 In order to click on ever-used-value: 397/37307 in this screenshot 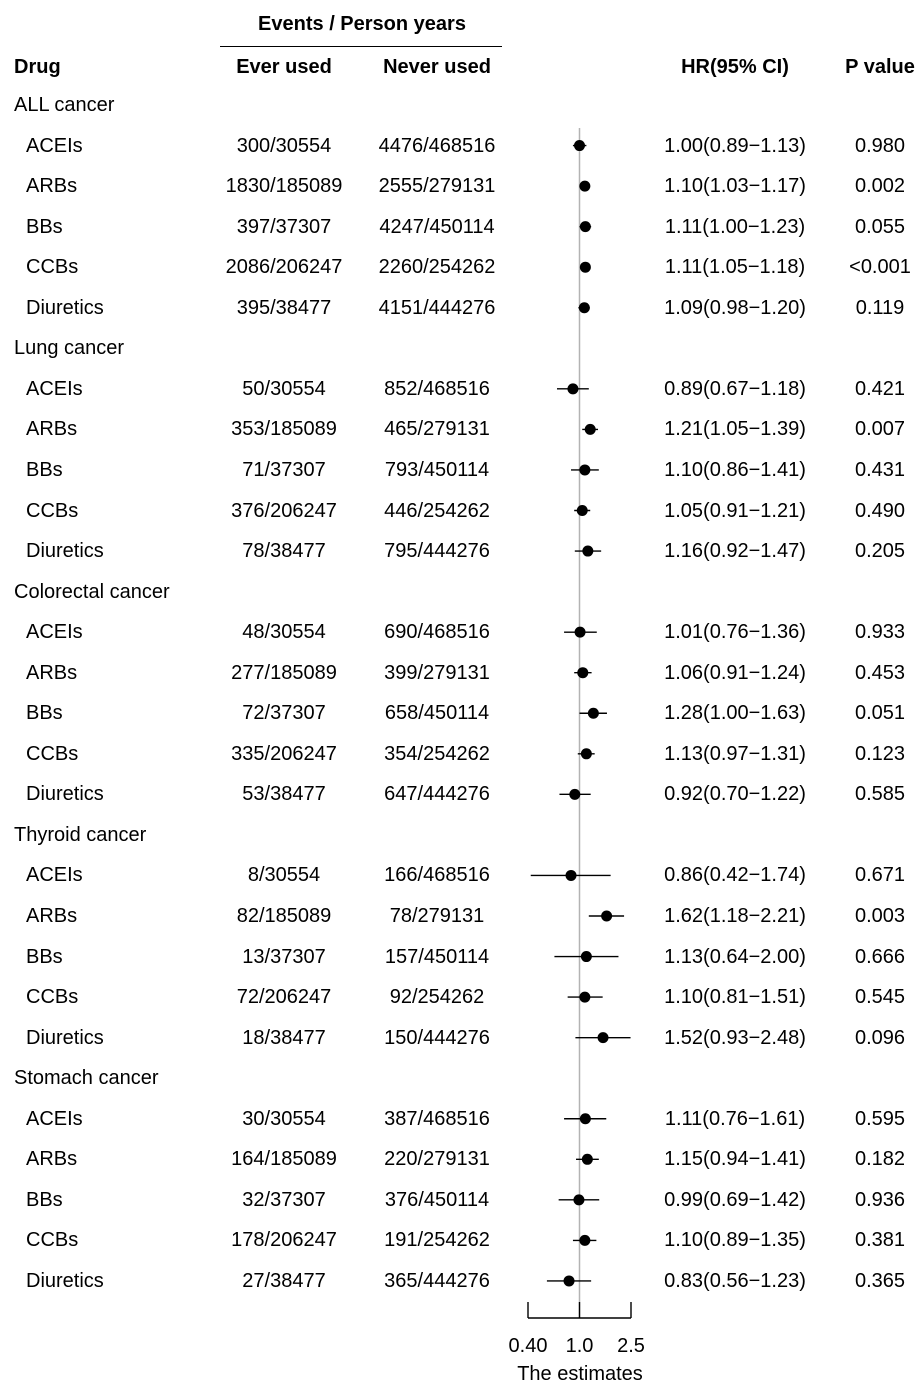, I will do `click(284, 226)`.